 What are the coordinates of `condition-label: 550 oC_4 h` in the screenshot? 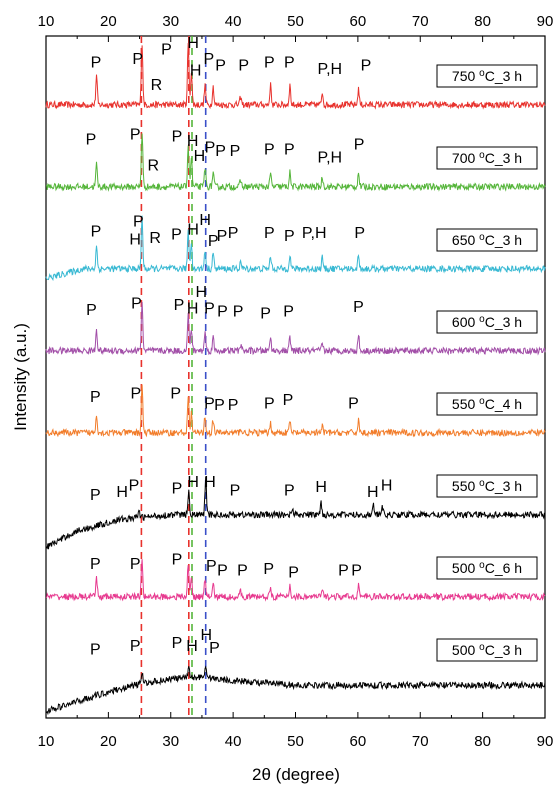 It's located at (487, 404).